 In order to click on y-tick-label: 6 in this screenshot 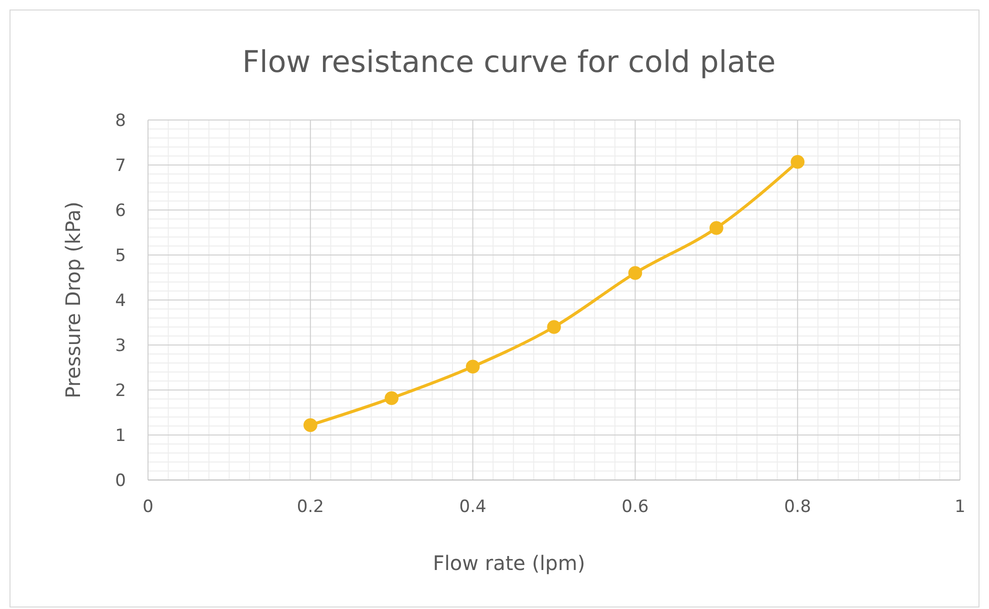, I will do `click(120, 211)`.